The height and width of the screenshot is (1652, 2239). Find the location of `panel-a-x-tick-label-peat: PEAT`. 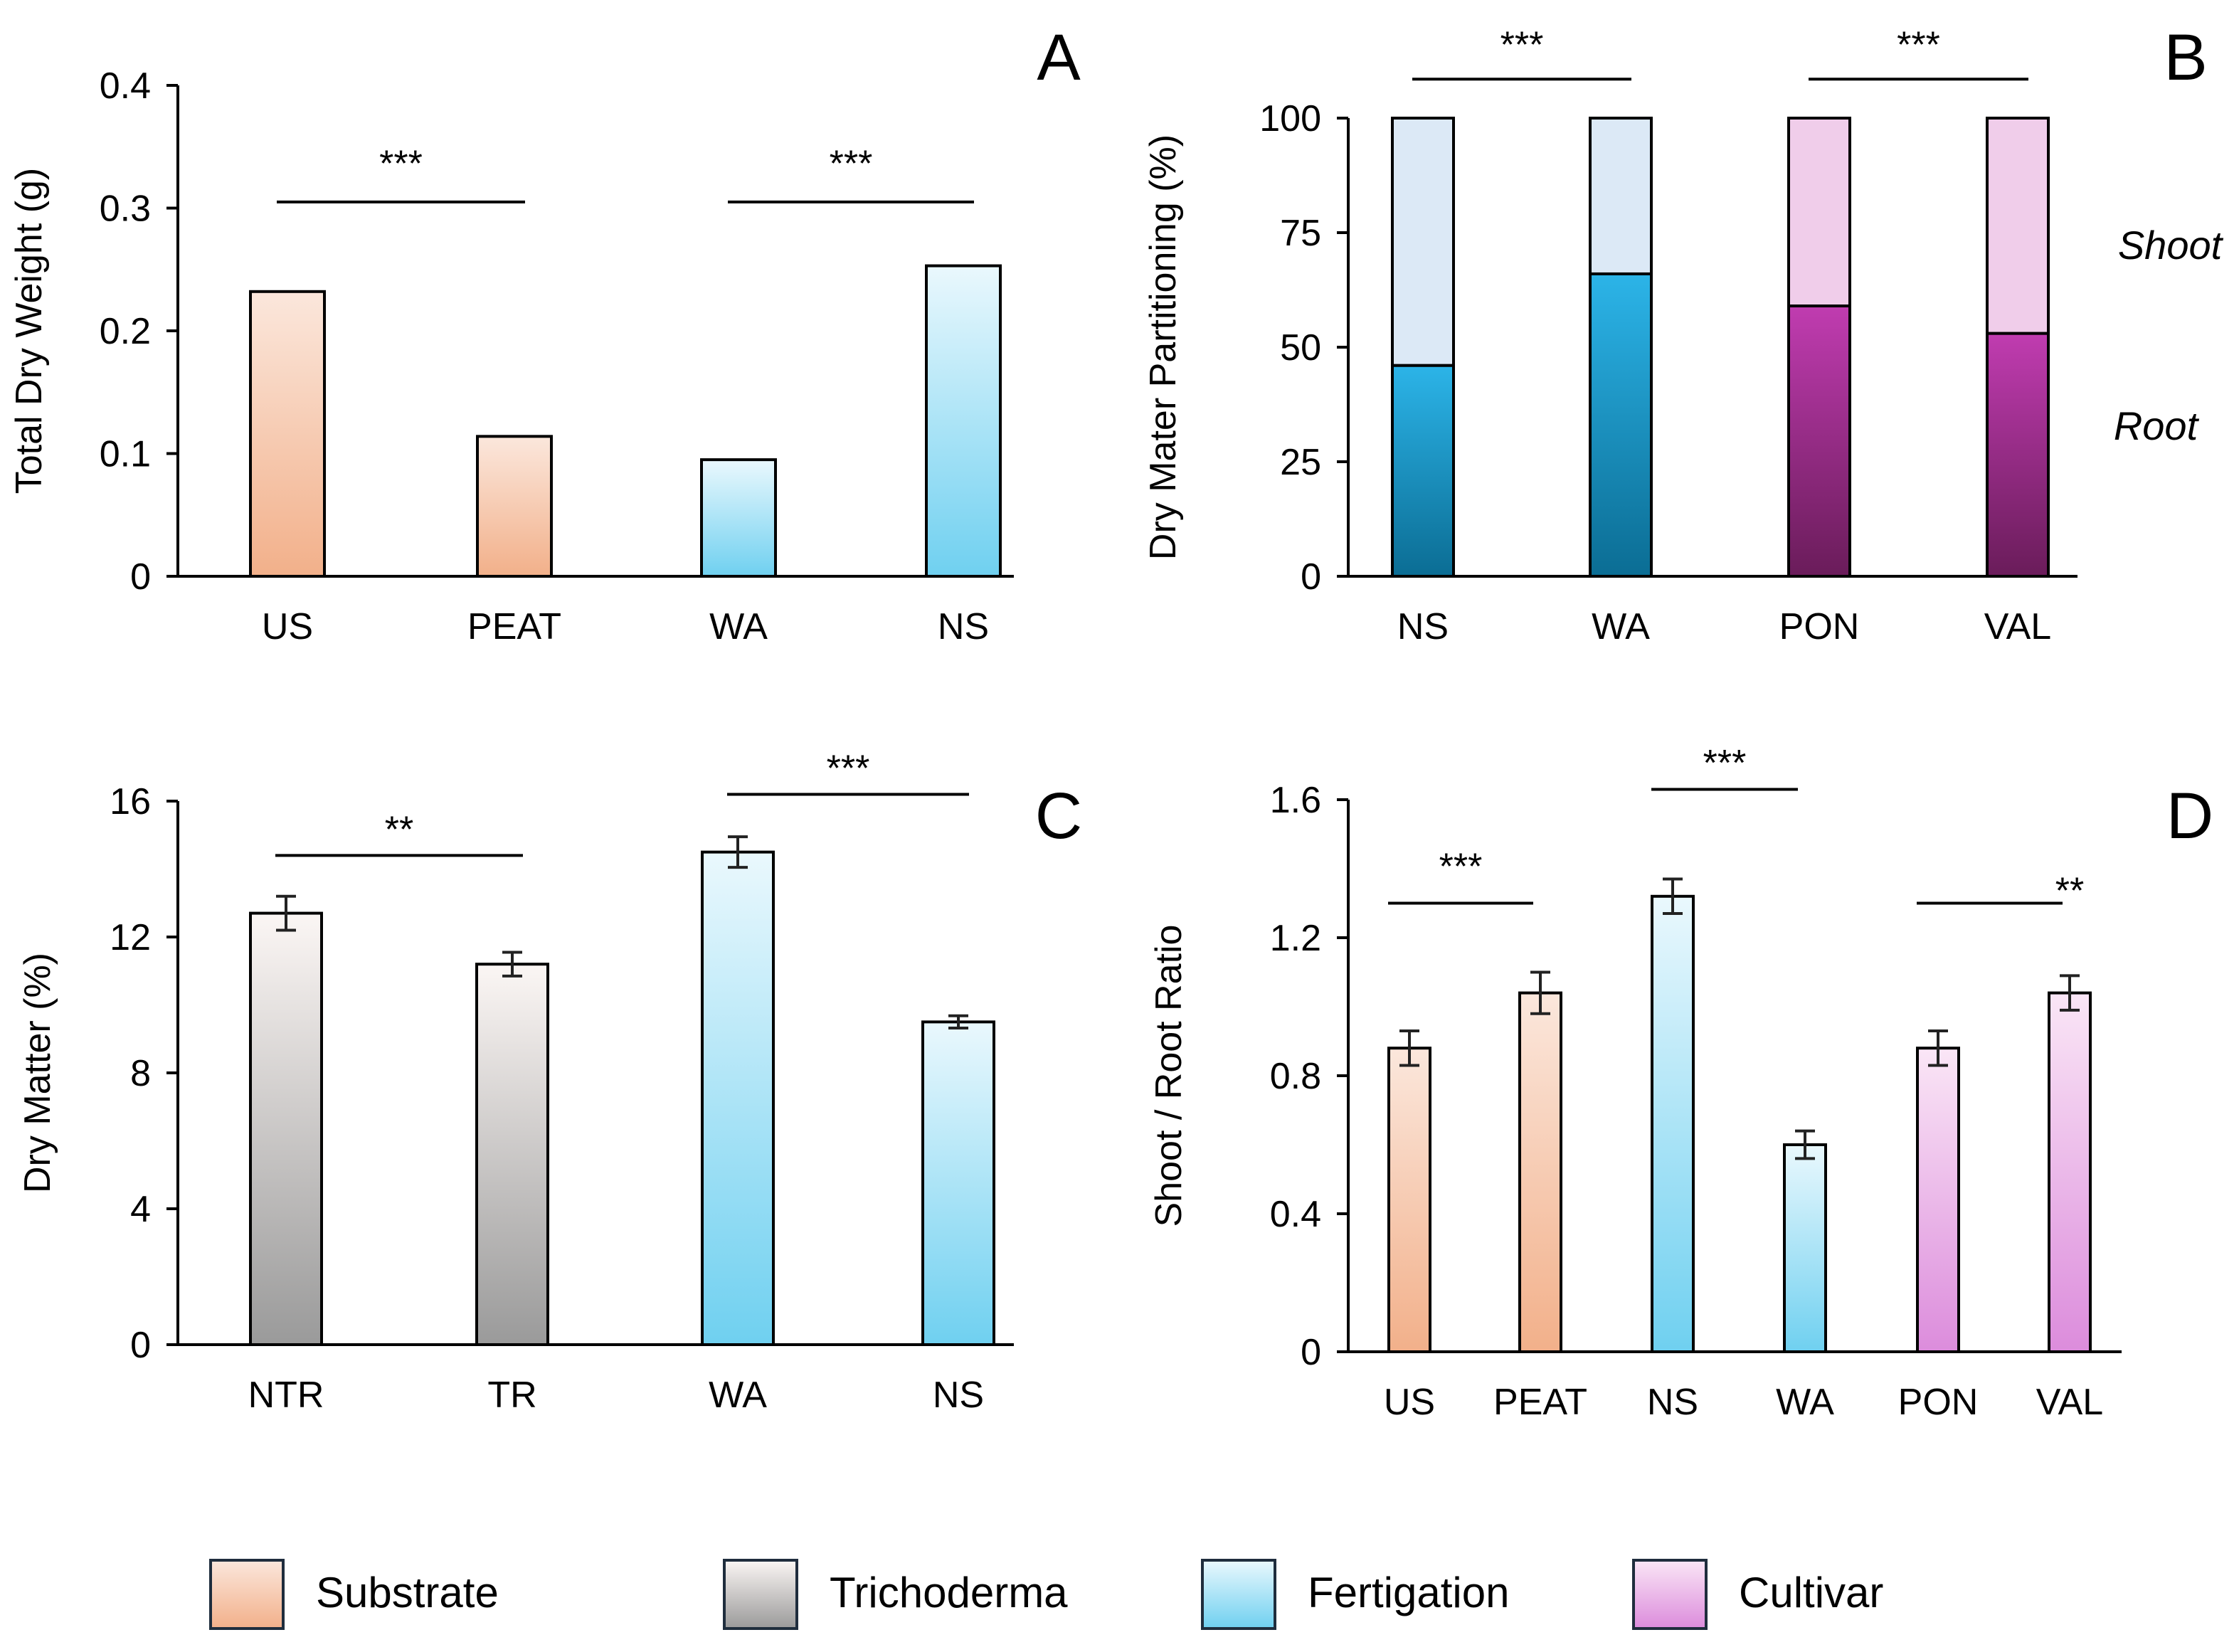

panel-a-x-tick-label-peat: PEAT is located at coordinates (514, 626).